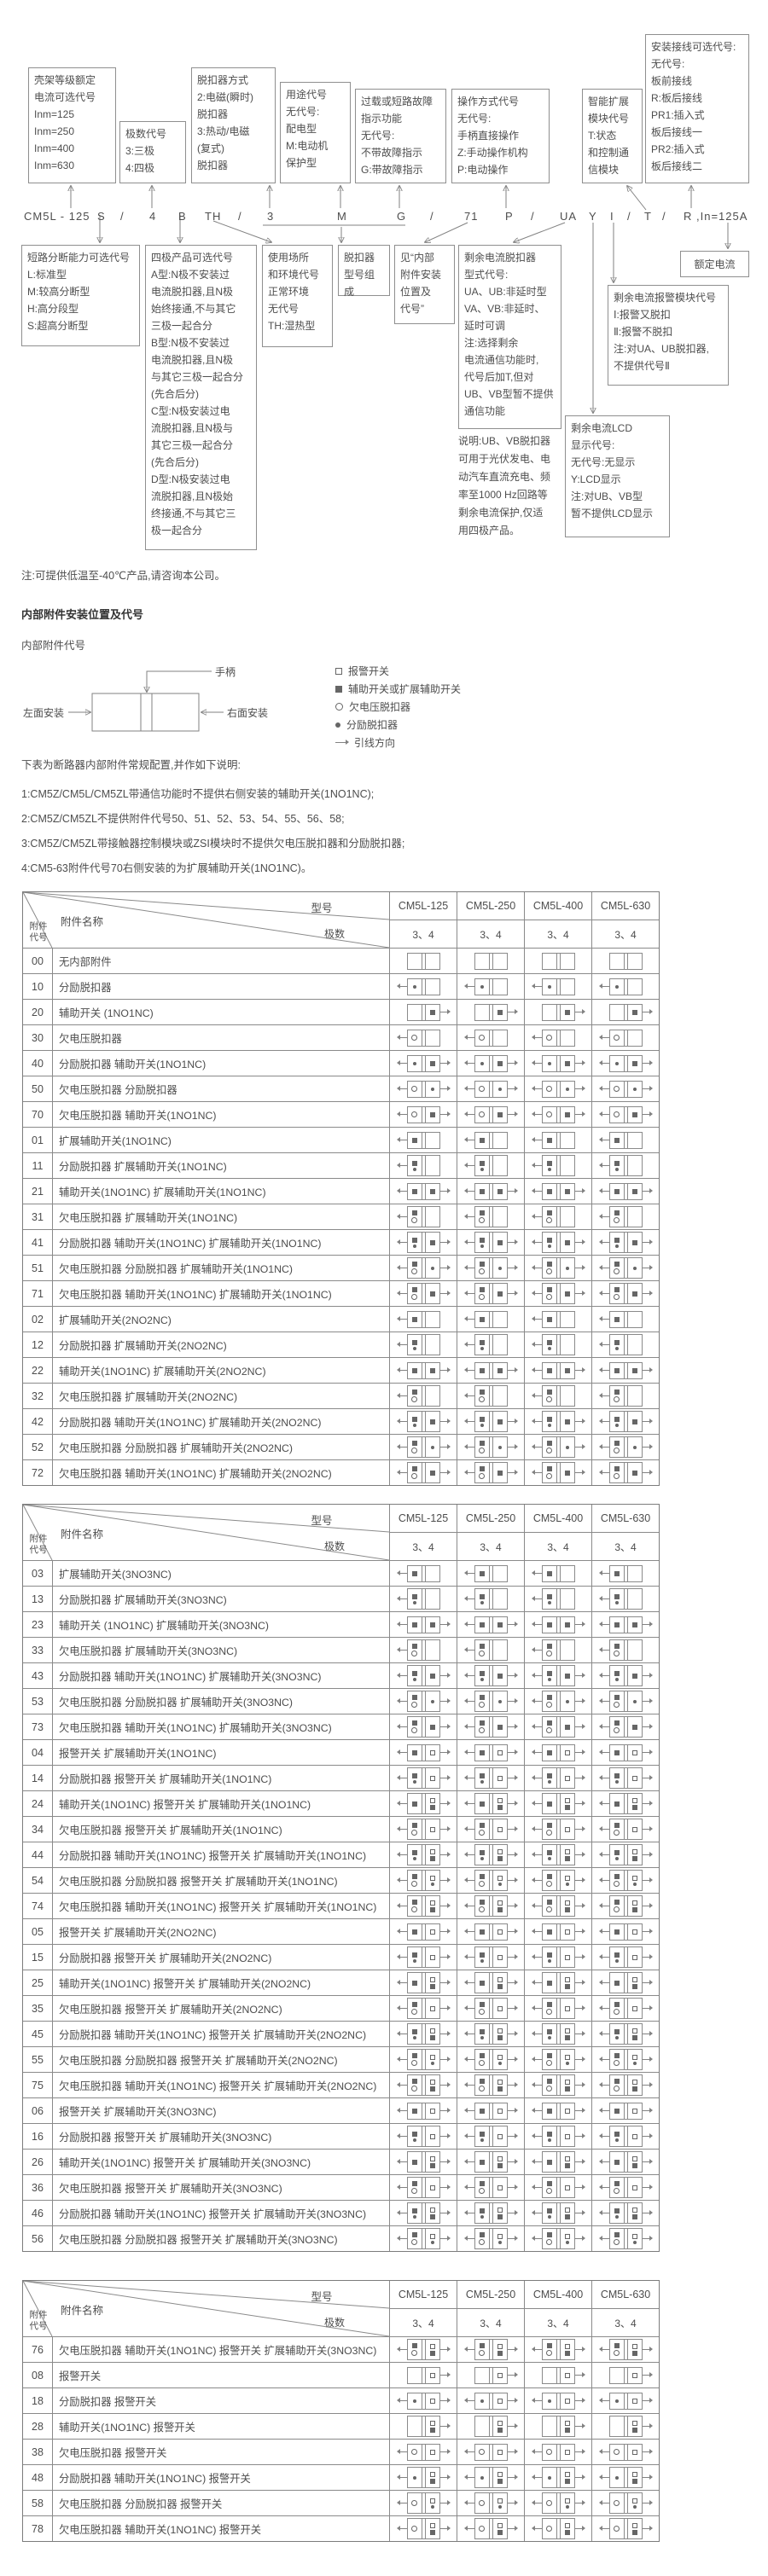  I want to click on undervoltage-release-icon, so click(549, 1089).